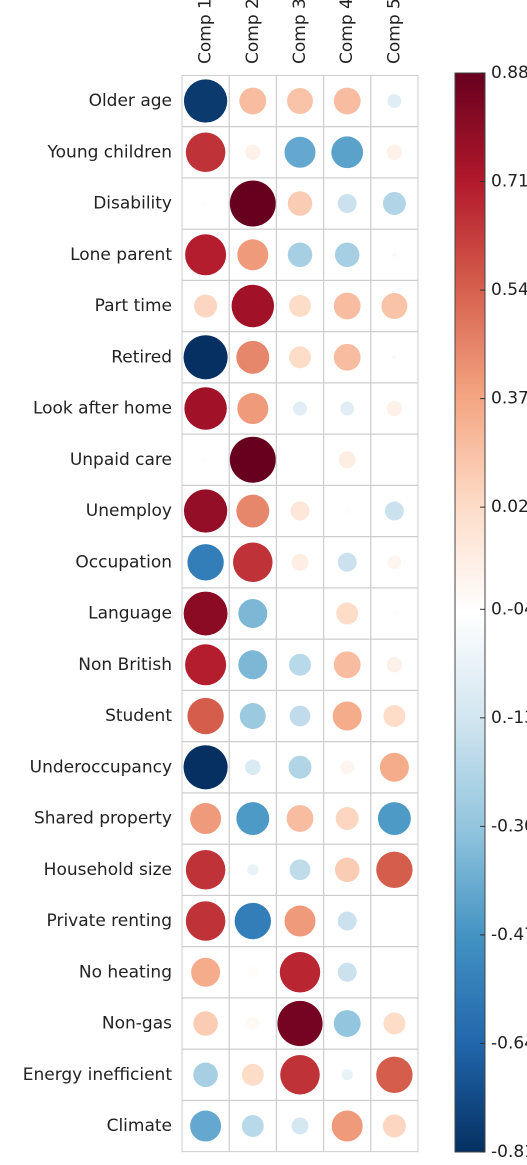  What do you see at coordinates (123, 562) in the screenshot?
I see `row-label: Occupation` at bounding box center [123, 562].